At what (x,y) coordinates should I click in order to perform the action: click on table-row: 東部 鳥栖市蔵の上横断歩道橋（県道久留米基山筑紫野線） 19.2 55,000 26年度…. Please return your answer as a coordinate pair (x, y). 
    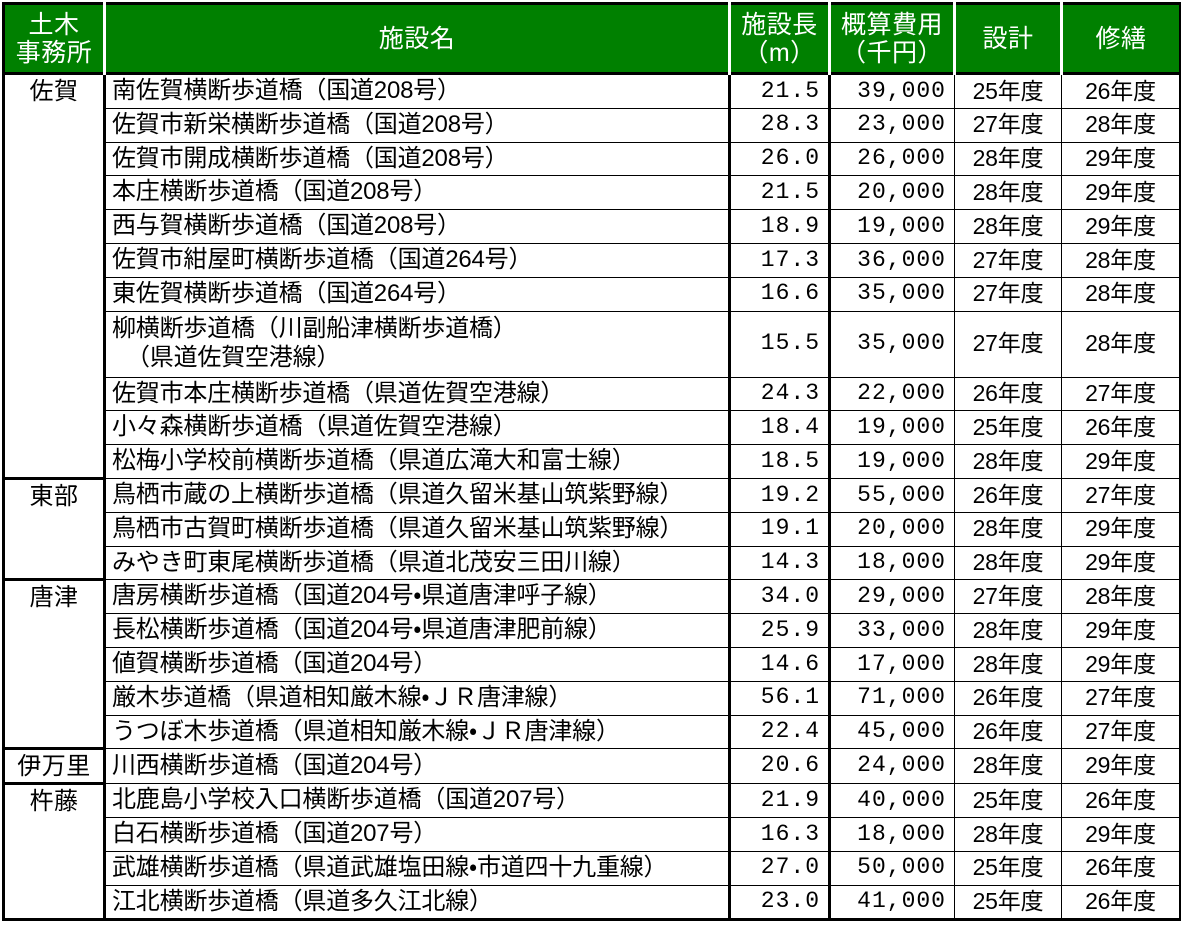
    Looking at the image, I should click on (592, 528).